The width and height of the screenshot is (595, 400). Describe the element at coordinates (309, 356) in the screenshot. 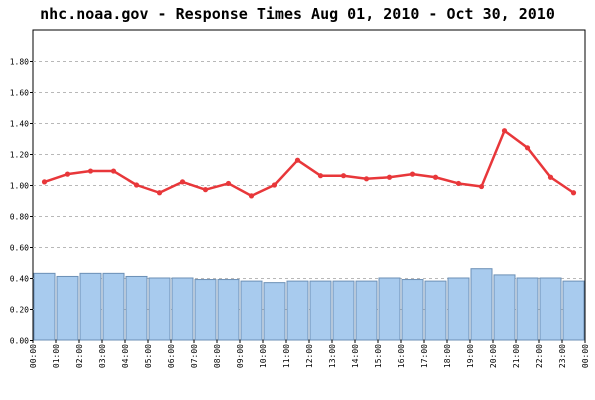

I see `x-tick-label: 12:00` at that location.